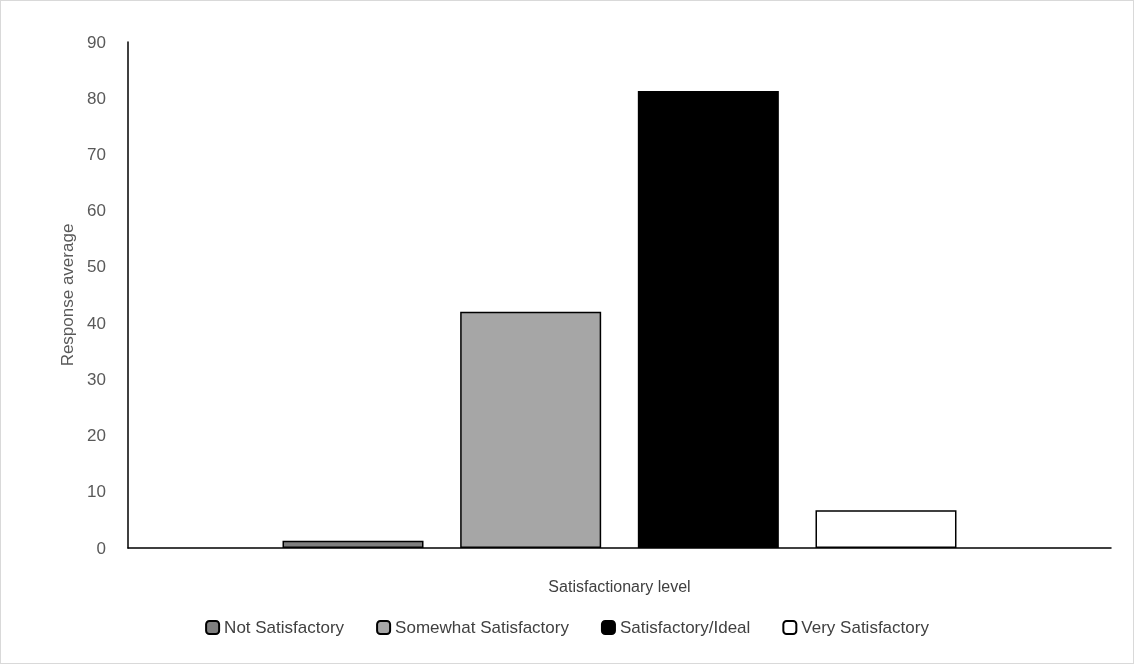  I want to click on y-tick-label: 80, so click(96, 98).